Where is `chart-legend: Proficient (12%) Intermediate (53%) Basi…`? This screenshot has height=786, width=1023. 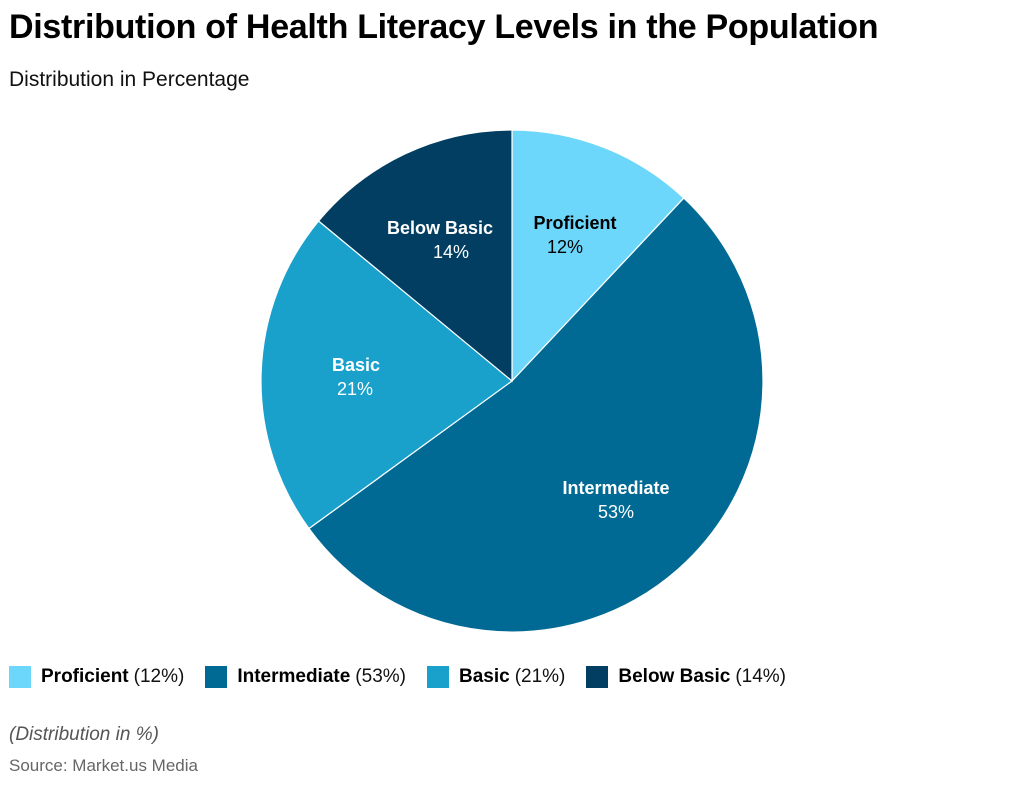
chart-legend: Proficient (12%) Intermediate (53%) Basi… is located at coordinates (408, 677).